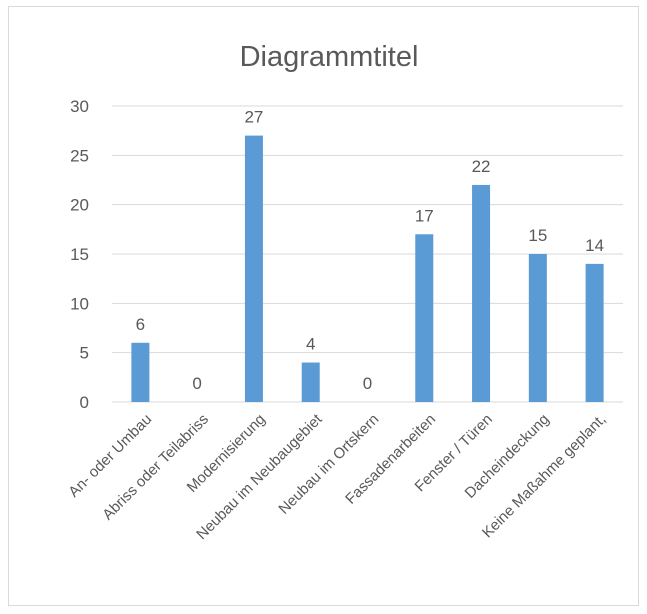  I want to click on y-tick-label: 15, so click(79, 254).